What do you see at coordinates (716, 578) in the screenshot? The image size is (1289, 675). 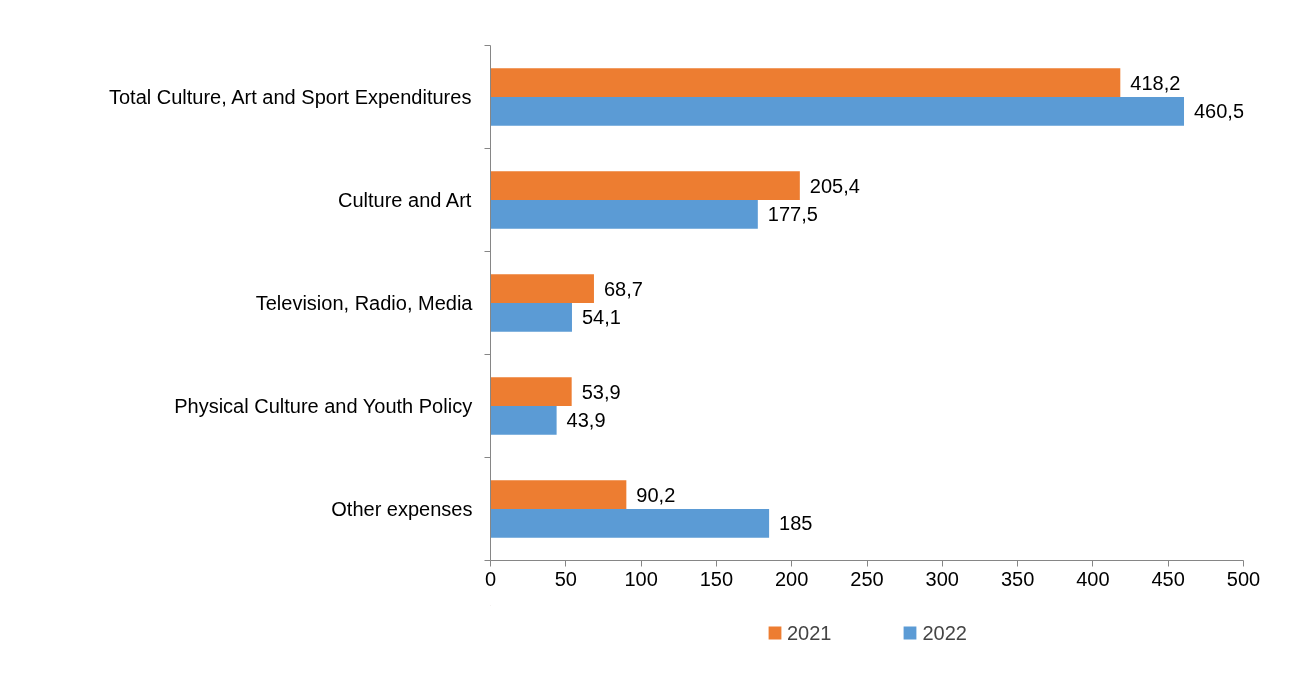 I see `x-tick-label: 150` at bounding box center [716, 578].